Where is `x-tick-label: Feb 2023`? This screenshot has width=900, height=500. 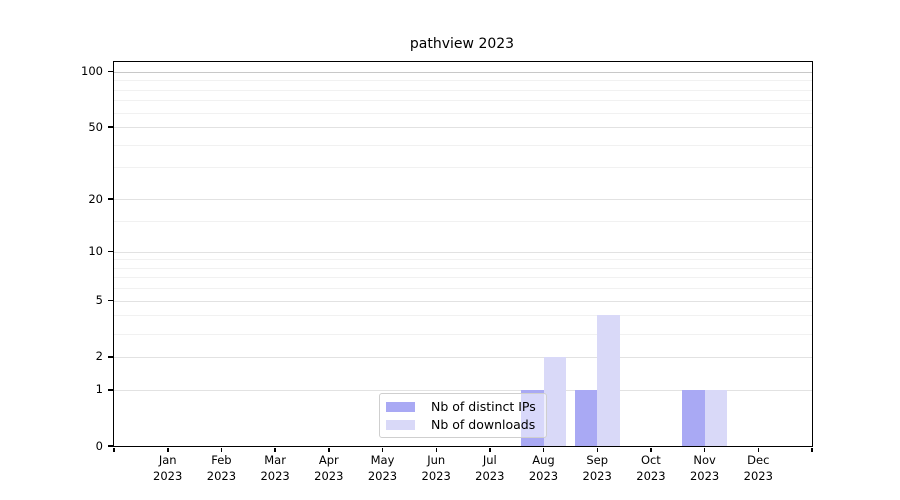 x-tick-label: Feb 2023 is located at coordinates (221, 468).